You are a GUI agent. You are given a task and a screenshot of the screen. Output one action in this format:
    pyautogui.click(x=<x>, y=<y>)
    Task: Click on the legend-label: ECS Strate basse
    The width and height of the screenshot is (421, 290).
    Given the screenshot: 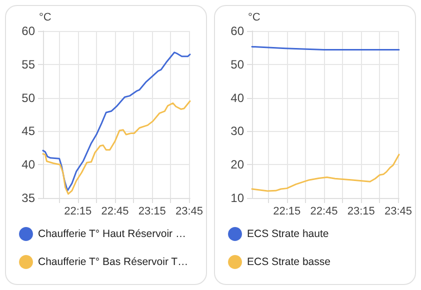 What is the action you would take?
    pyautogui.click(x=289, y=262)
    